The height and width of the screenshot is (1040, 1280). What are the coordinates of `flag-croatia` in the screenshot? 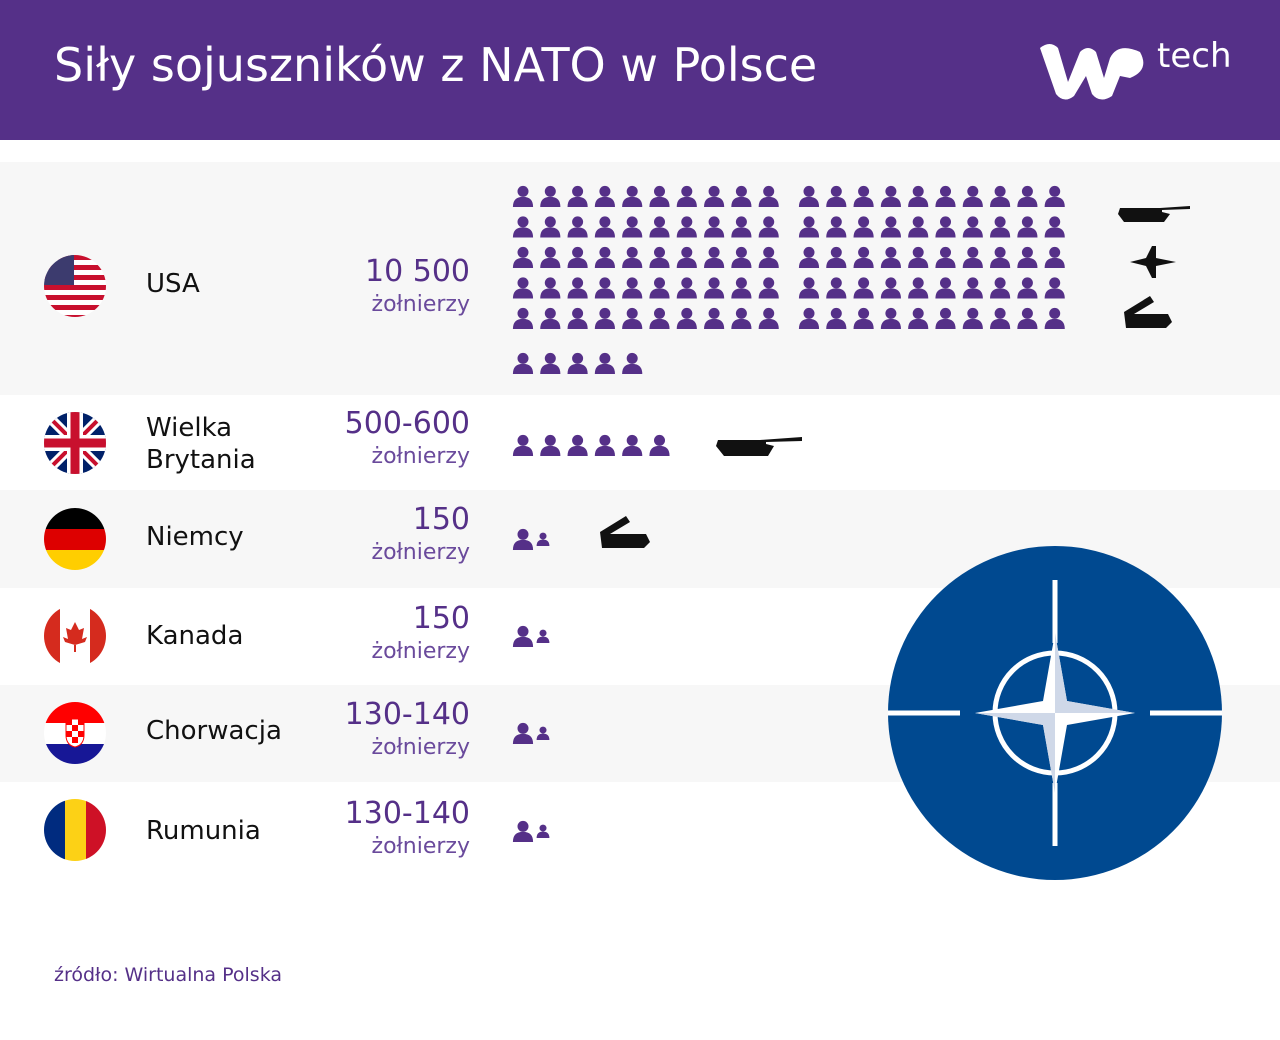 It's located at (75, 733).